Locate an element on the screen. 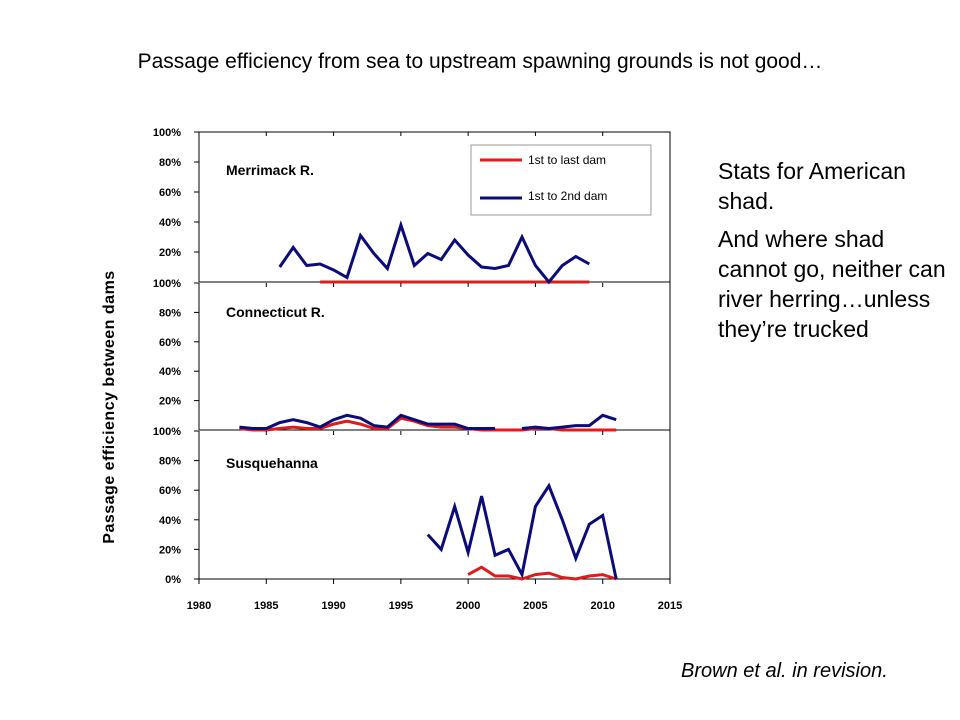  y-axis-label: Passage efficiency between dams is located at coordinates (109, 406).